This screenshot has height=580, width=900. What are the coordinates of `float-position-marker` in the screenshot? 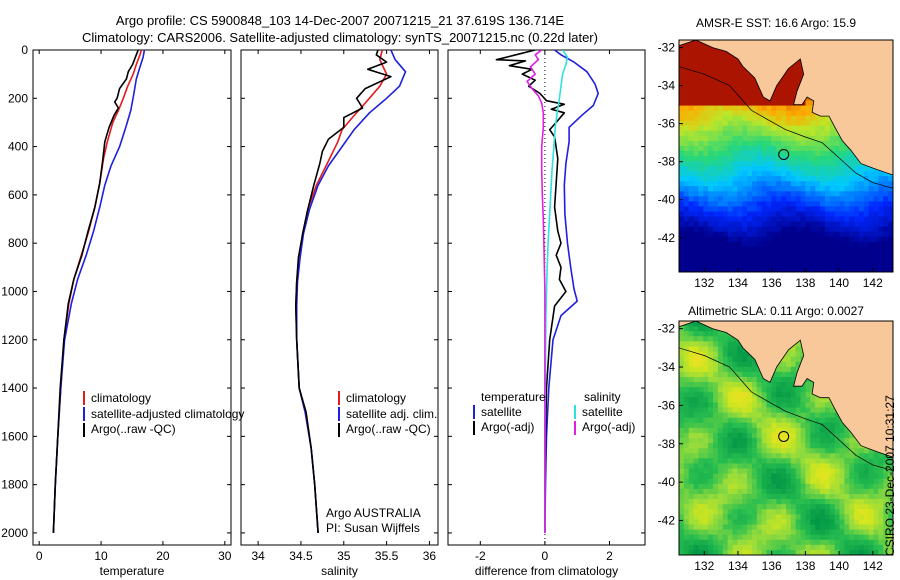 It's located at (784, 154).